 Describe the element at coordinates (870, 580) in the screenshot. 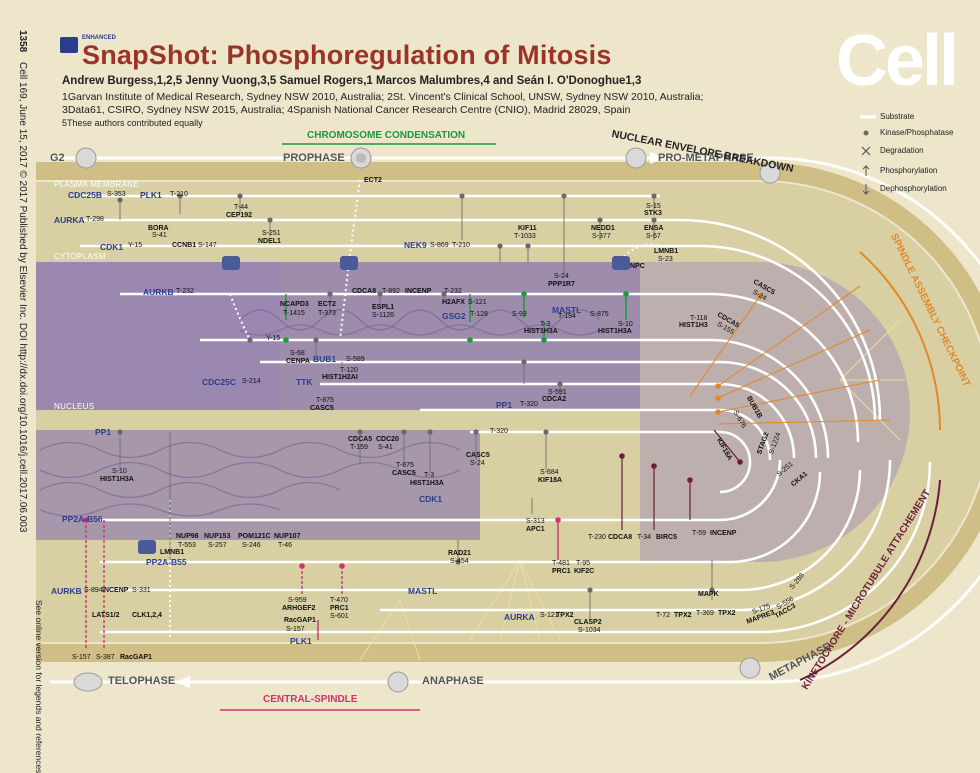

I see `kinetochore-arc` at that location.